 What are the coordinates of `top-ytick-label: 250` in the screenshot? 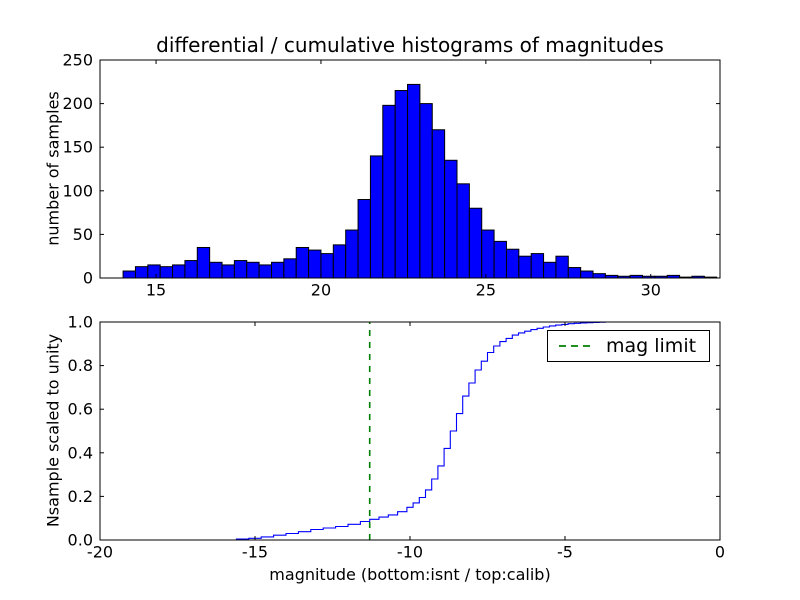 It's located at (77, 60).